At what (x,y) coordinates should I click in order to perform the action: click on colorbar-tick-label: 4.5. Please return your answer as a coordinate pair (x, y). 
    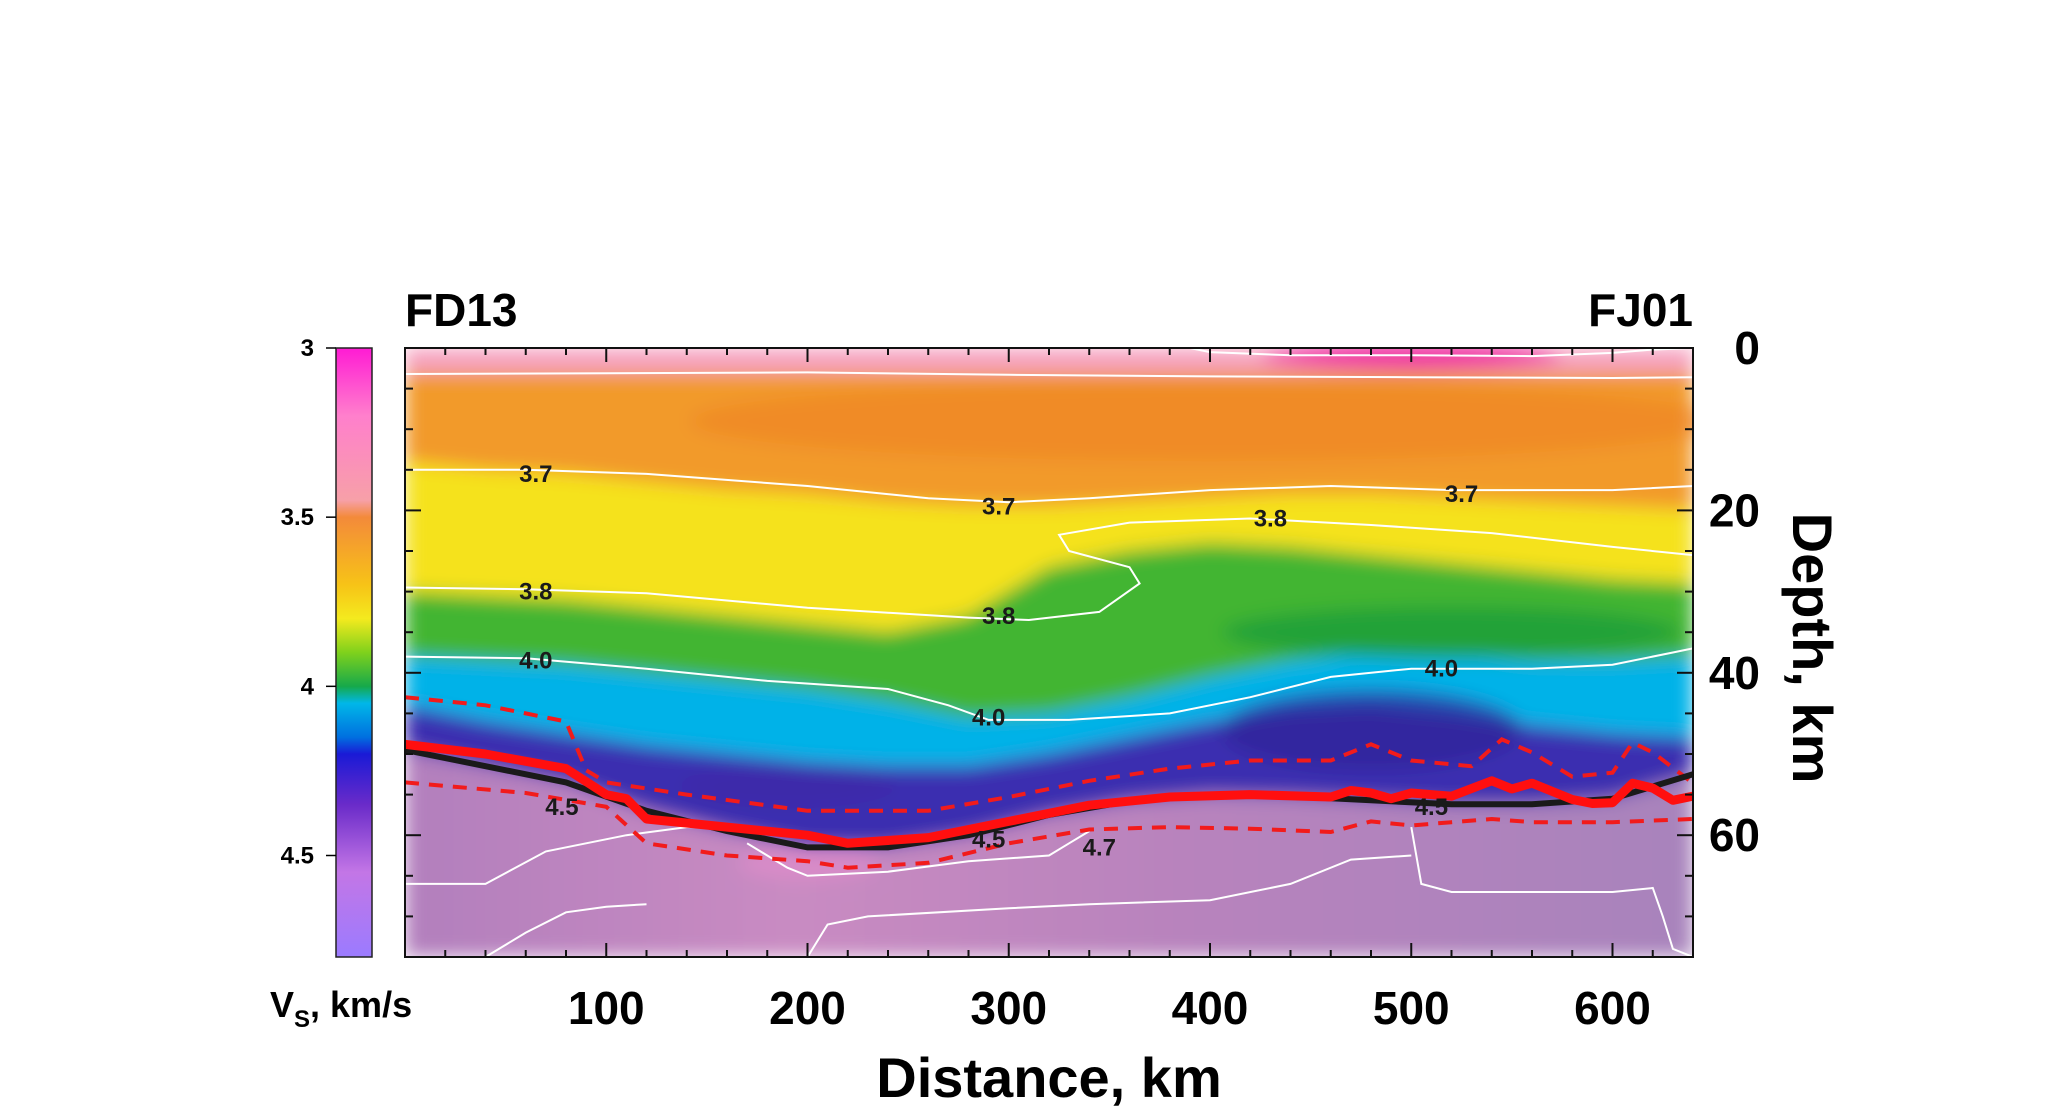
    Looking at the image, I should click on (297, 856).